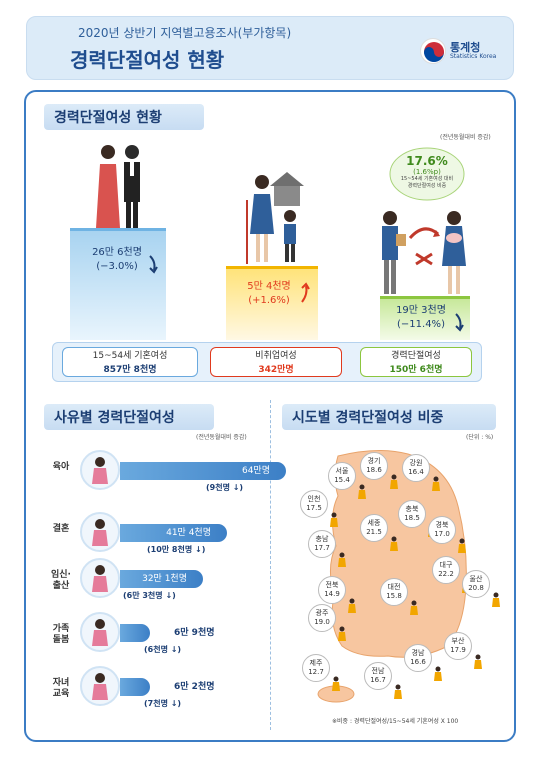 This screenshot has width=540, height=763. What do you see at coordinates (427, 179) in the screenshot?
I see `ratio-desc-1: 15~54세 기혼여성 대비` at bounding box center [427, 179].